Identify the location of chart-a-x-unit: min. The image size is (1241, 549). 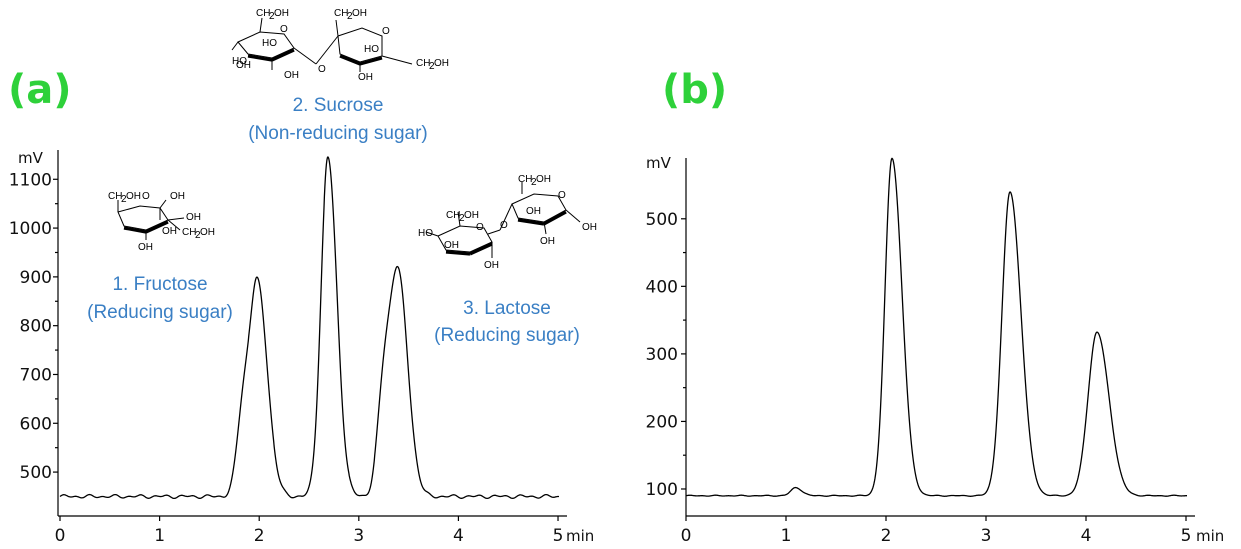
(580, 536).